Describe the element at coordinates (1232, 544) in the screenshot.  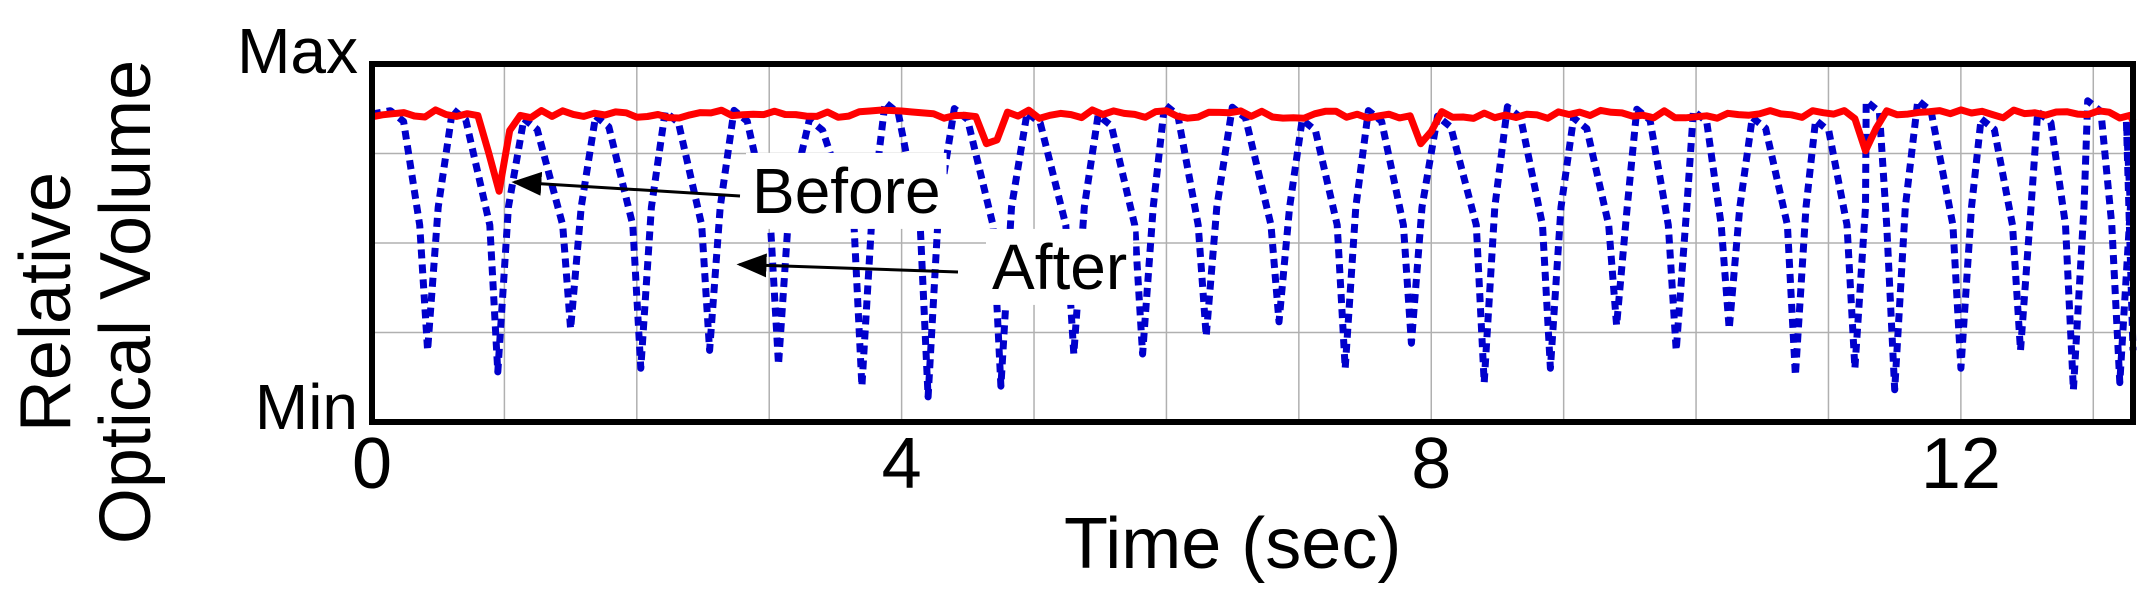
I see `x-axis-label: Time (sec)` at that location.